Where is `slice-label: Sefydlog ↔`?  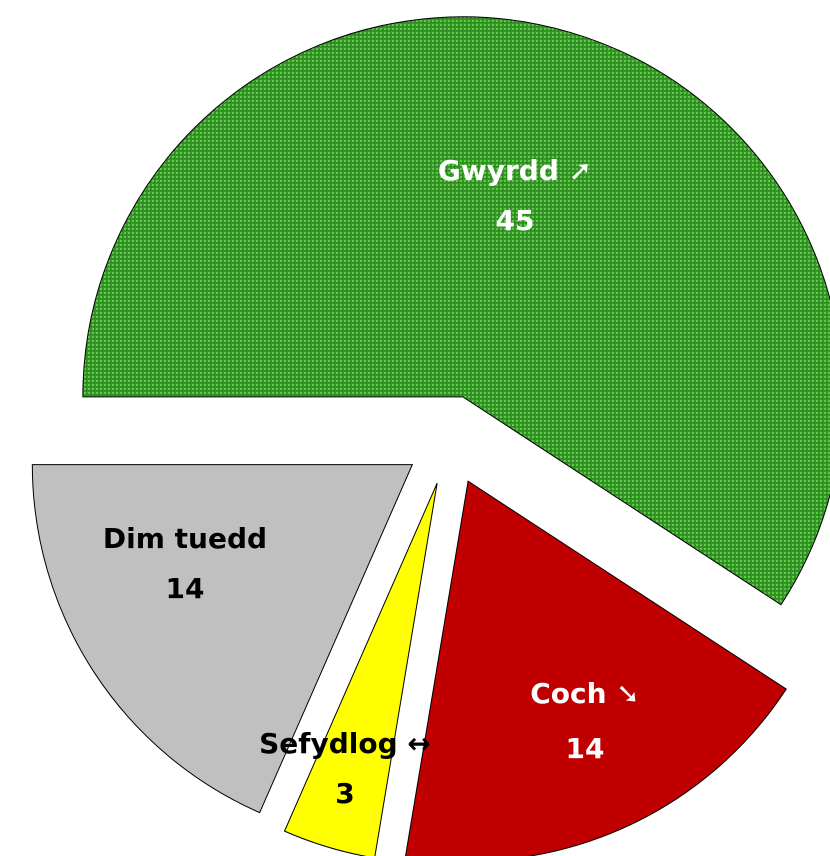
slice-label: Sefydlog ↔ is located at coordinates (345, 743).